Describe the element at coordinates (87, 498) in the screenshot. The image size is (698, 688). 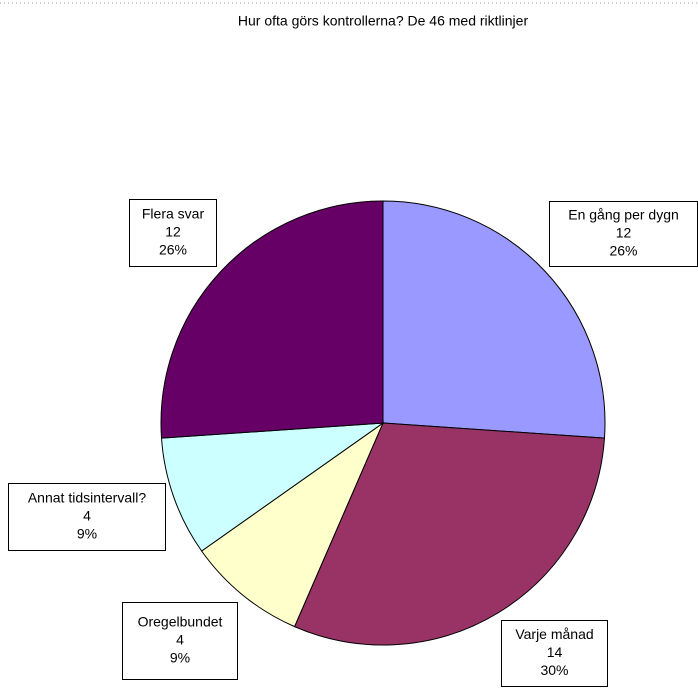
I see `slice-name: Annat tidsintervall?` at that location.